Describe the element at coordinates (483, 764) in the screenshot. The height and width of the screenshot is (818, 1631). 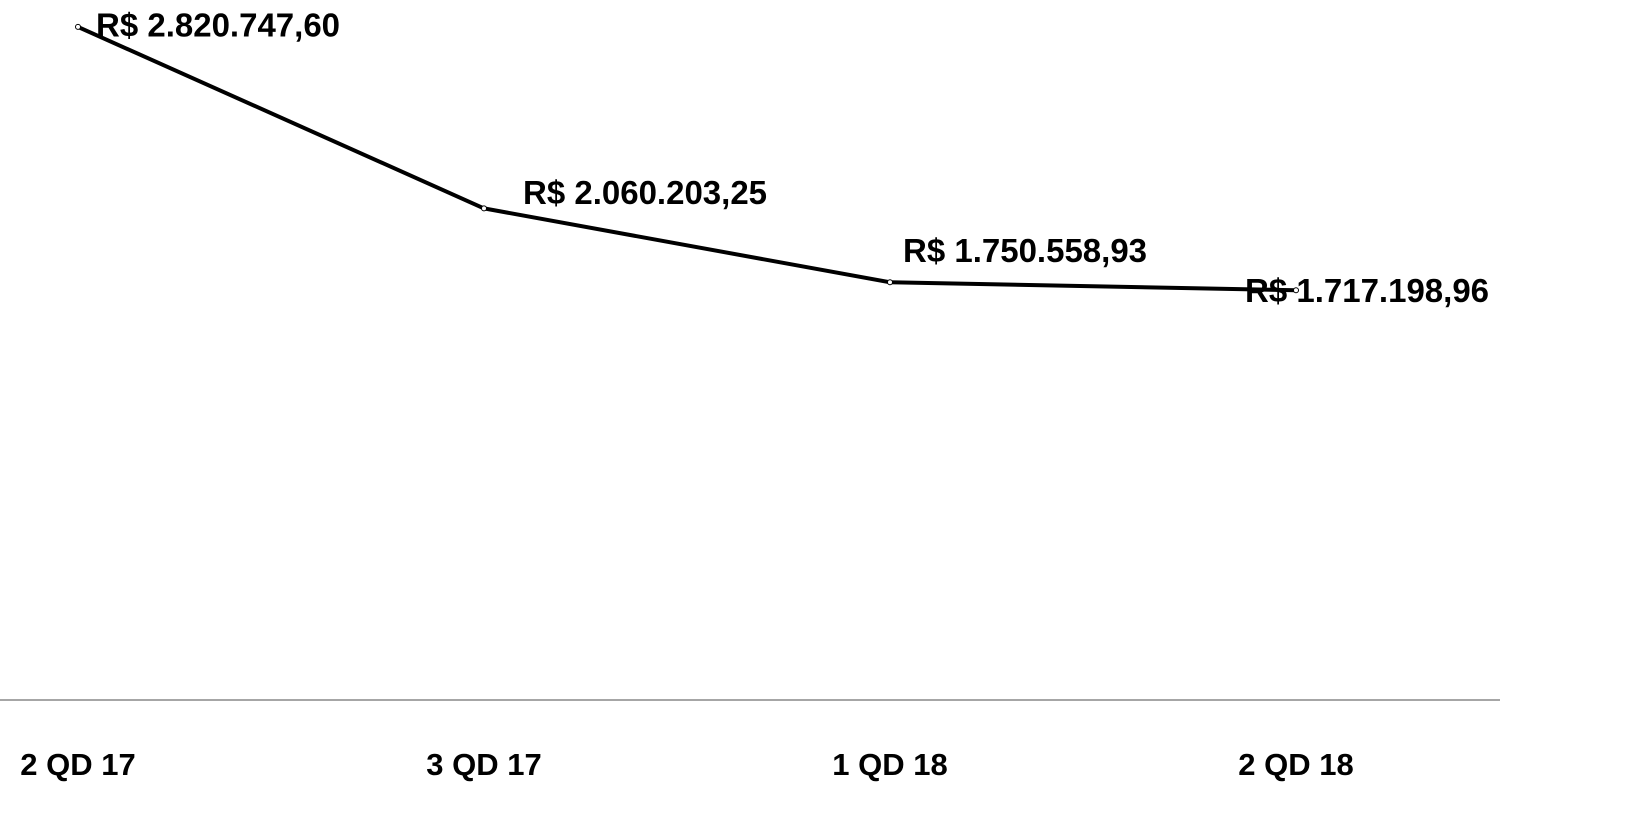
I see `x-tick-label: 3 QD 17` at that location.